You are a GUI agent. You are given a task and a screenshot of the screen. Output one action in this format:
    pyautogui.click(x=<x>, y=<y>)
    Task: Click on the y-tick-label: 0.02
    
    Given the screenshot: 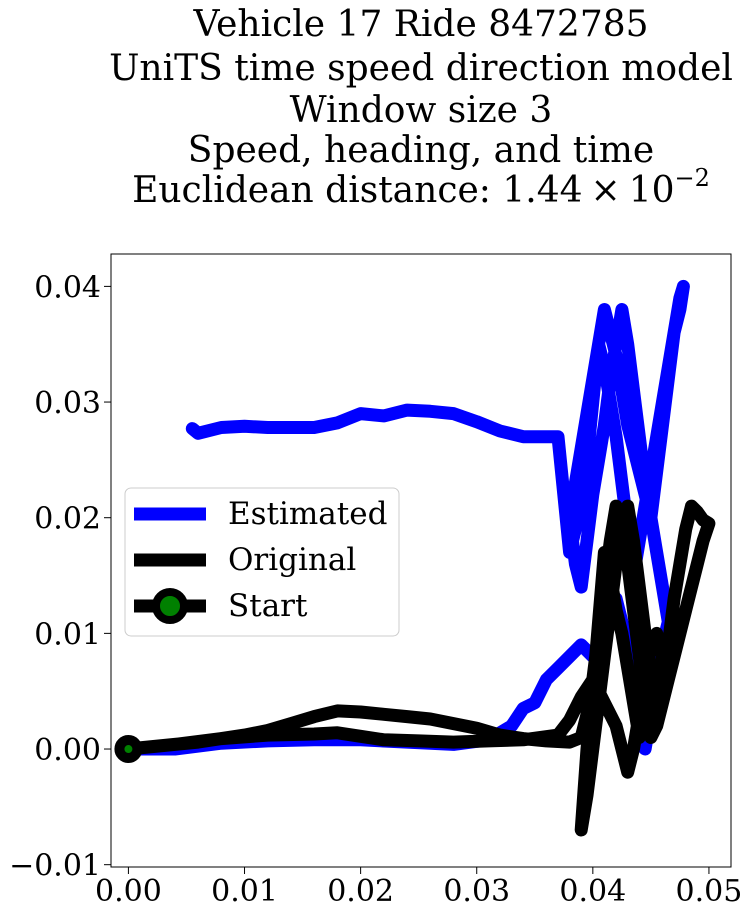 What is the action you would take?
    pyautogui.click(x=67, y=519)
    